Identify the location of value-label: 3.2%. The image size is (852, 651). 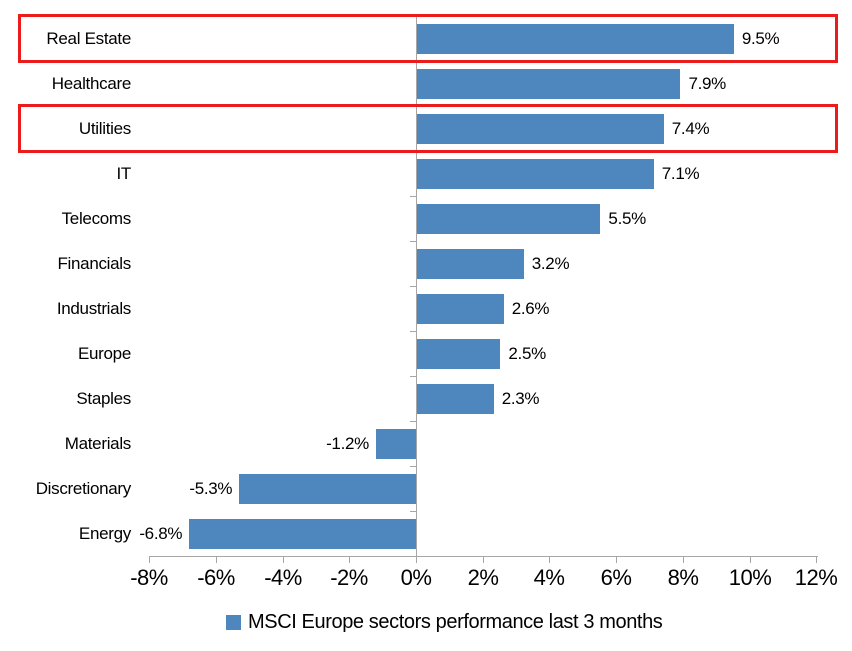
(550, 263).